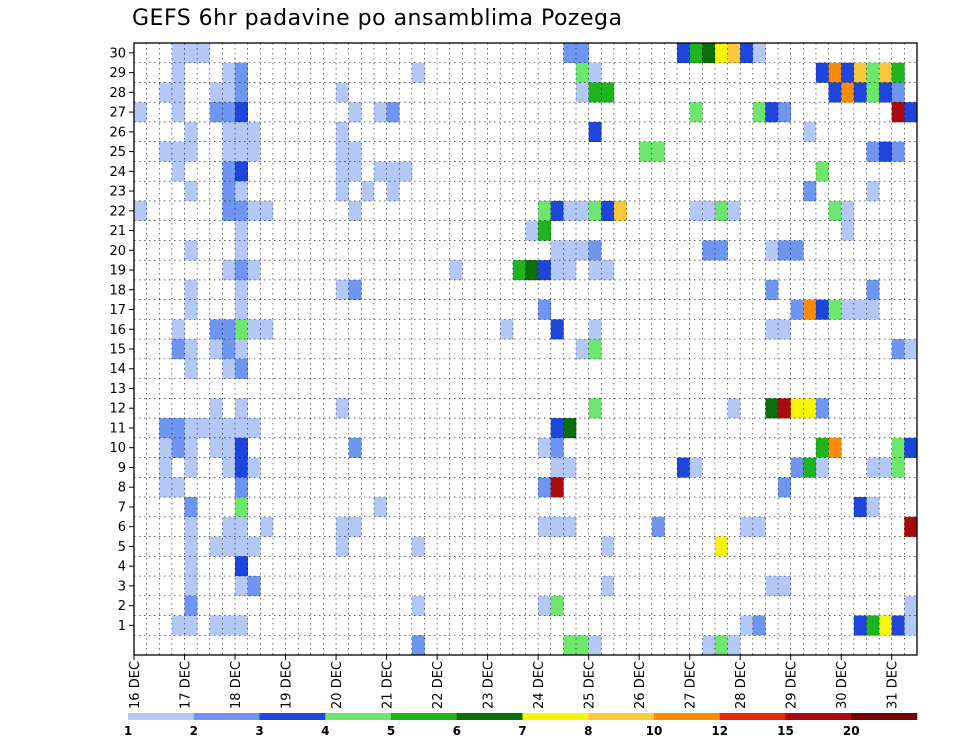  What do you see at coordinates (122, 507) in the screenshot?
I see `y-tick-label: 7` at bounding box center [122, 507].